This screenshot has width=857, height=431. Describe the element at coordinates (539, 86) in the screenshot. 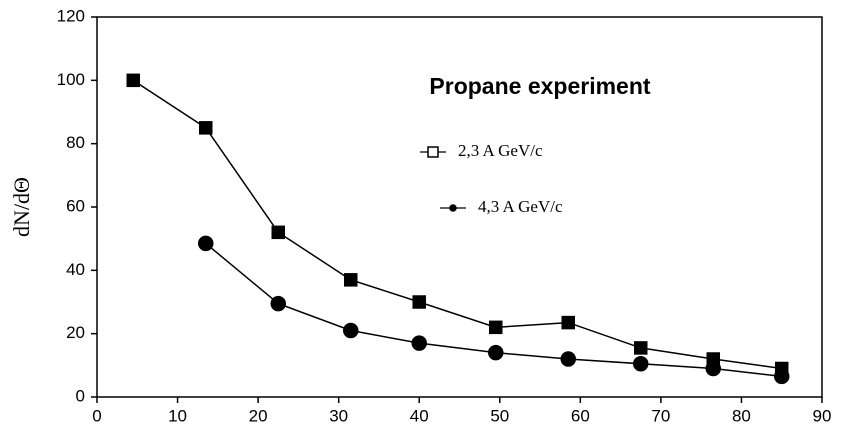

I see `chart-title: Propane experiment` at that location.